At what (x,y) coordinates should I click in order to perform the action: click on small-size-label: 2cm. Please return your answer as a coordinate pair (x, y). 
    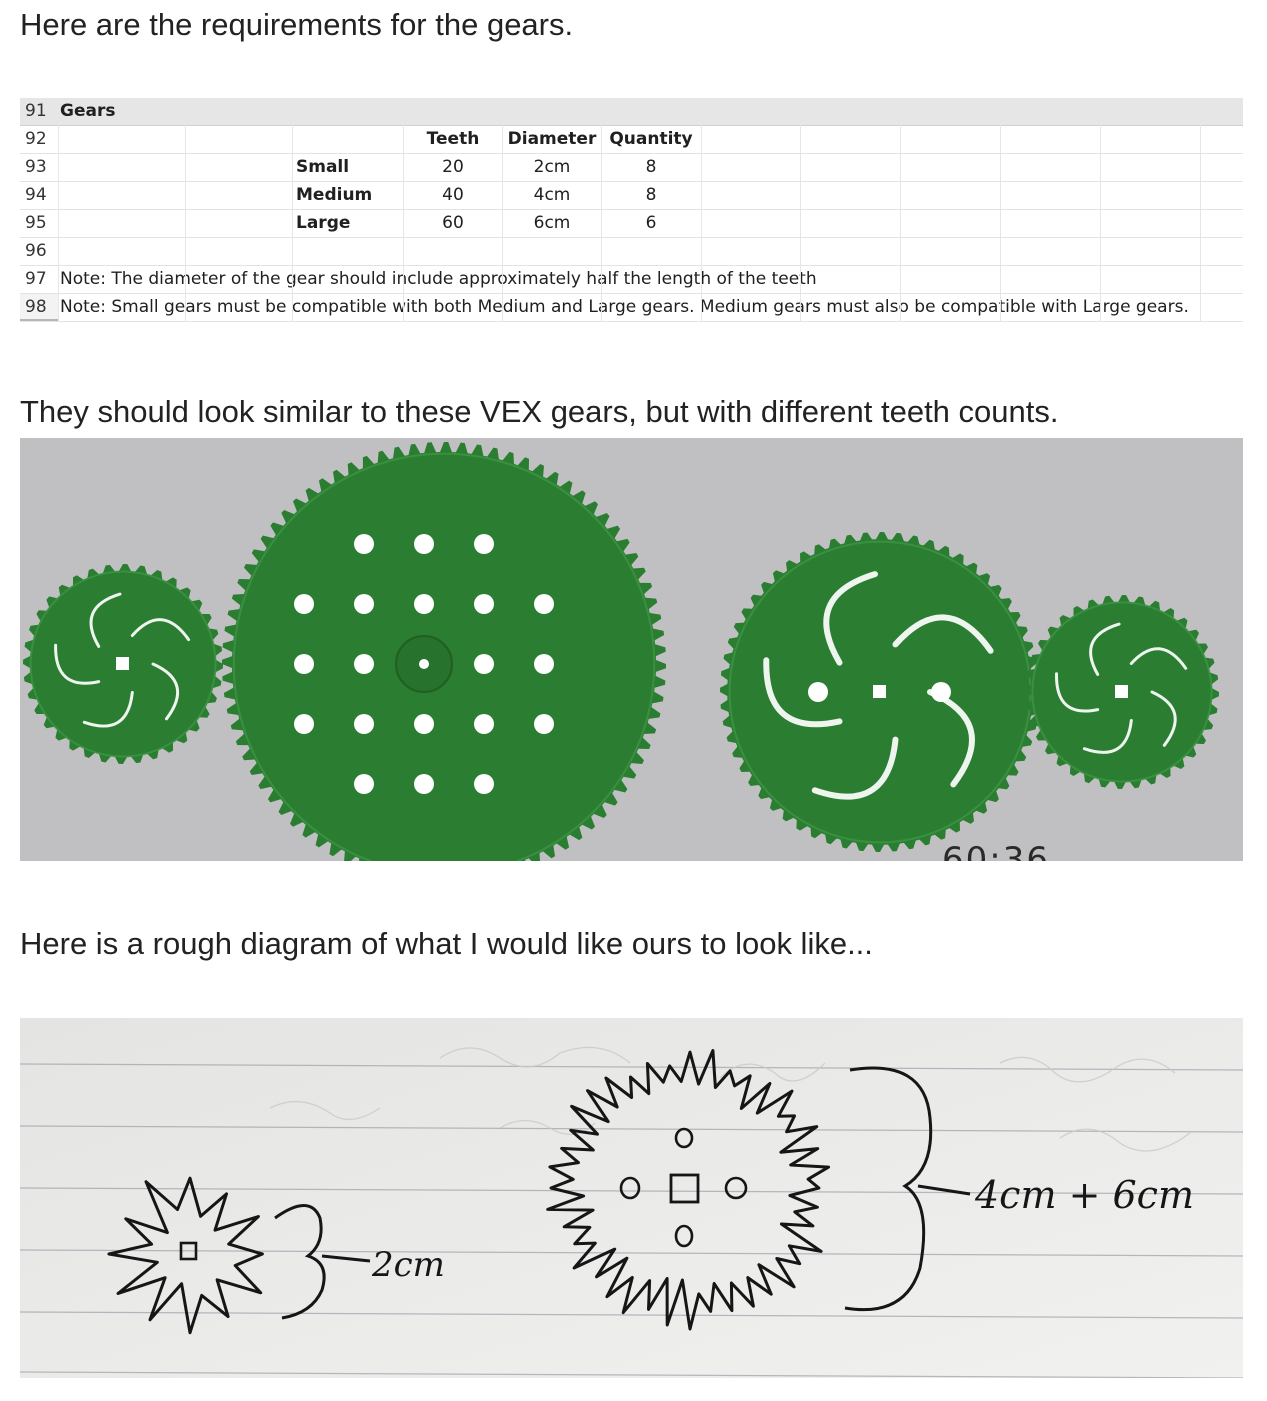
    Looking at the image, I should click on (408, 1265).